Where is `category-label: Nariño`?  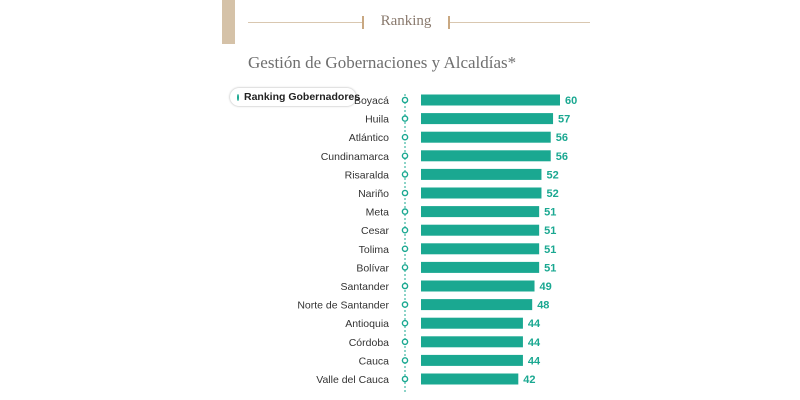 category-label: Nariño is located at coordinates (373, 194).